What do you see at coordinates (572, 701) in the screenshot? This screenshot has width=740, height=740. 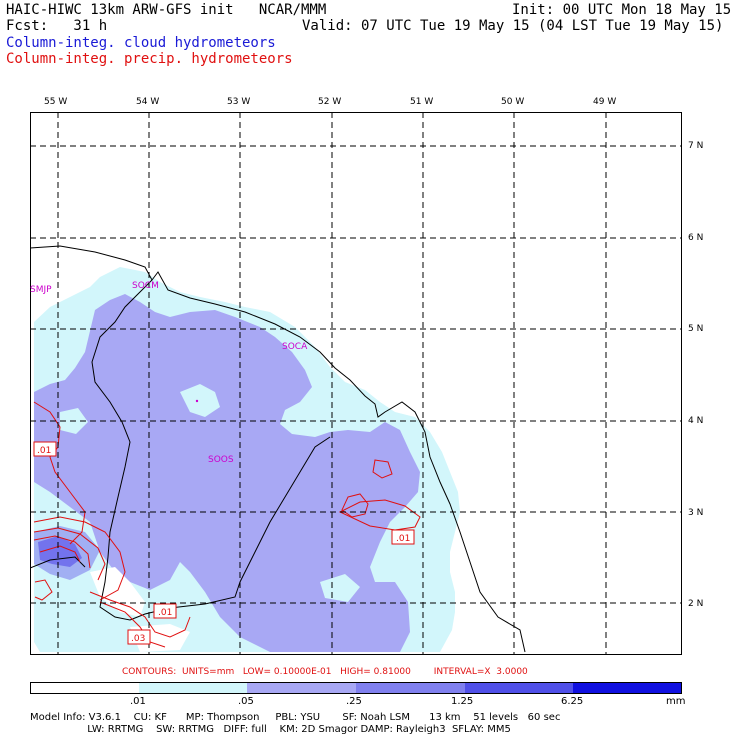 I see `scale-tick-label: 6.25` at bounding box center [572, 701].